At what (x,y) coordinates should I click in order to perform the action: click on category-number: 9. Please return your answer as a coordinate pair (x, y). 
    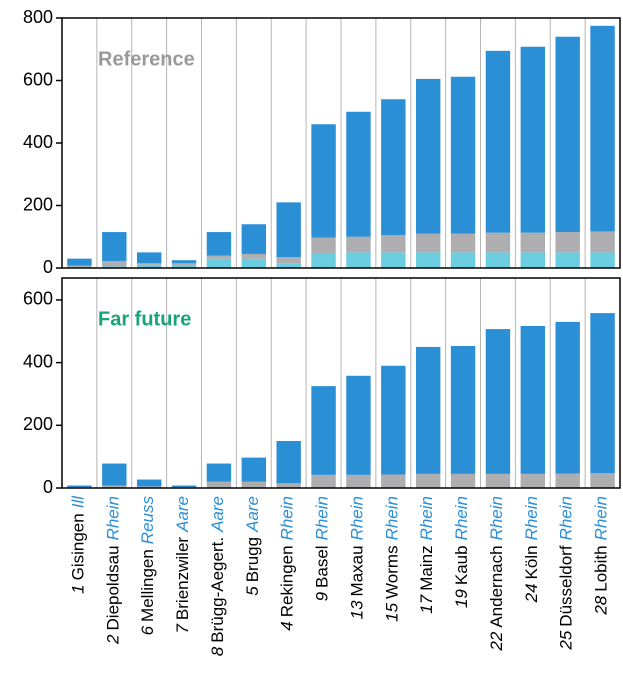
    Looking at the image, I should click on (322, 596).